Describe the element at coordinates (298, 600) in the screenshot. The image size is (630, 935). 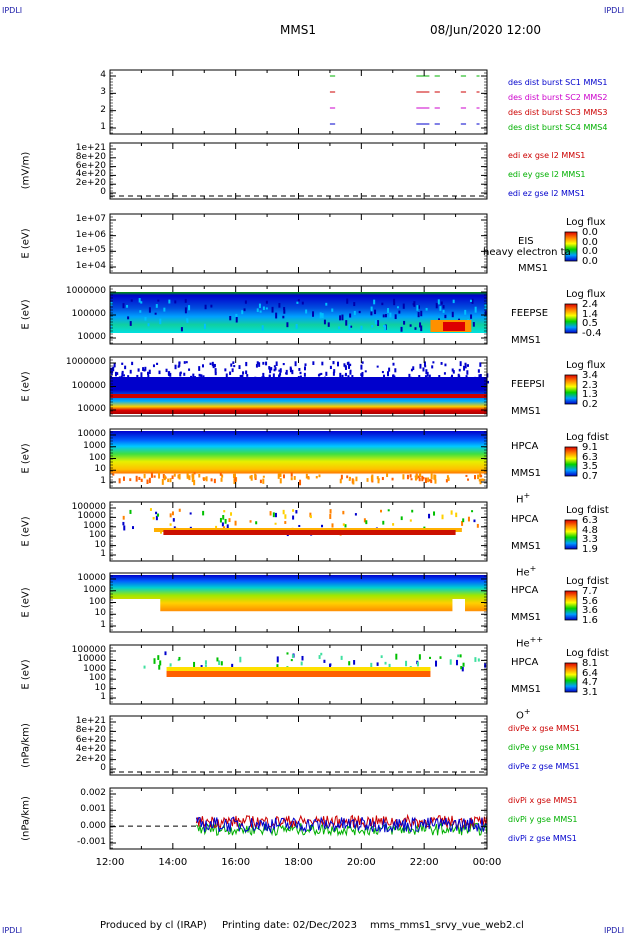
I see `hpca-hepp-spectrogram` at that location.